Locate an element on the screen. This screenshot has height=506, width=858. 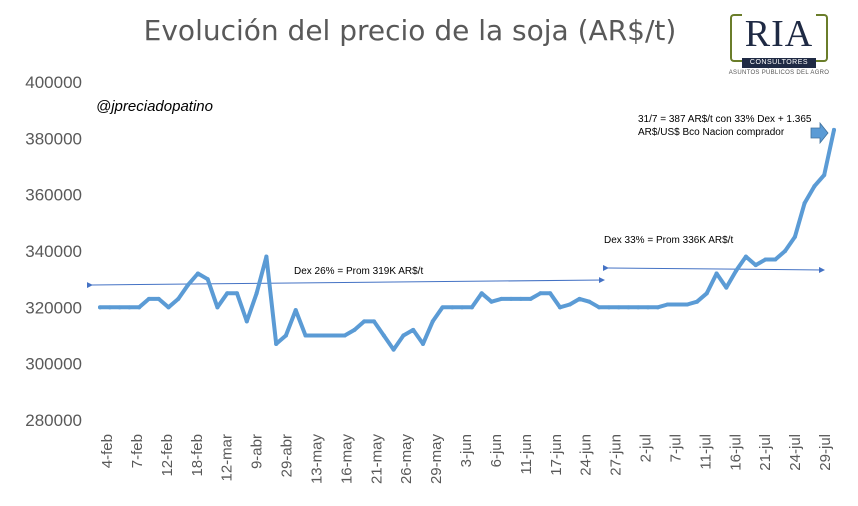
logo-tagline: ASUNTOS PÚBLICOS DEL AGRO is located at coordinates (779, 73).